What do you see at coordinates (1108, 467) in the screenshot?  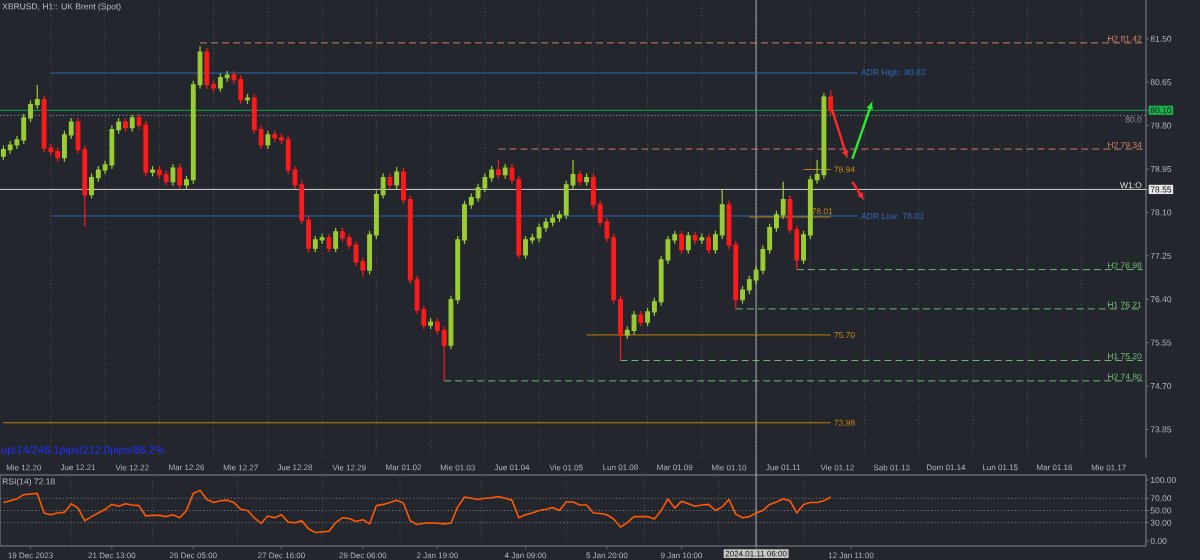 I see `x-tick-label: Mie 01.17` at bounding box center [1108, 467].